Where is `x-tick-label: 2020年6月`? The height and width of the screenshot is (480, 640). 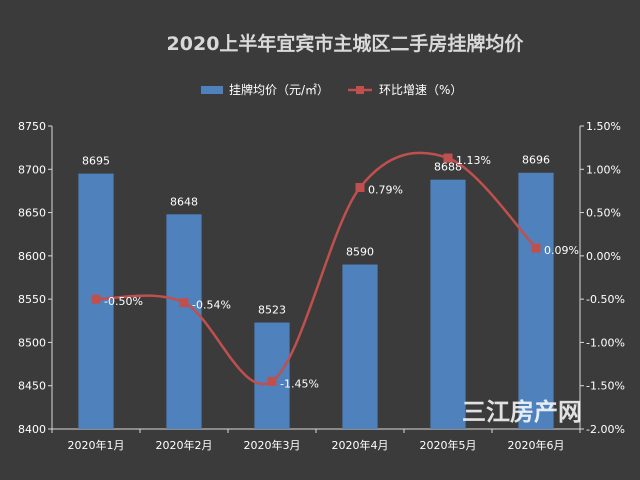 x-tick-label: 2020年6月 is located at coordinates (536, 445).